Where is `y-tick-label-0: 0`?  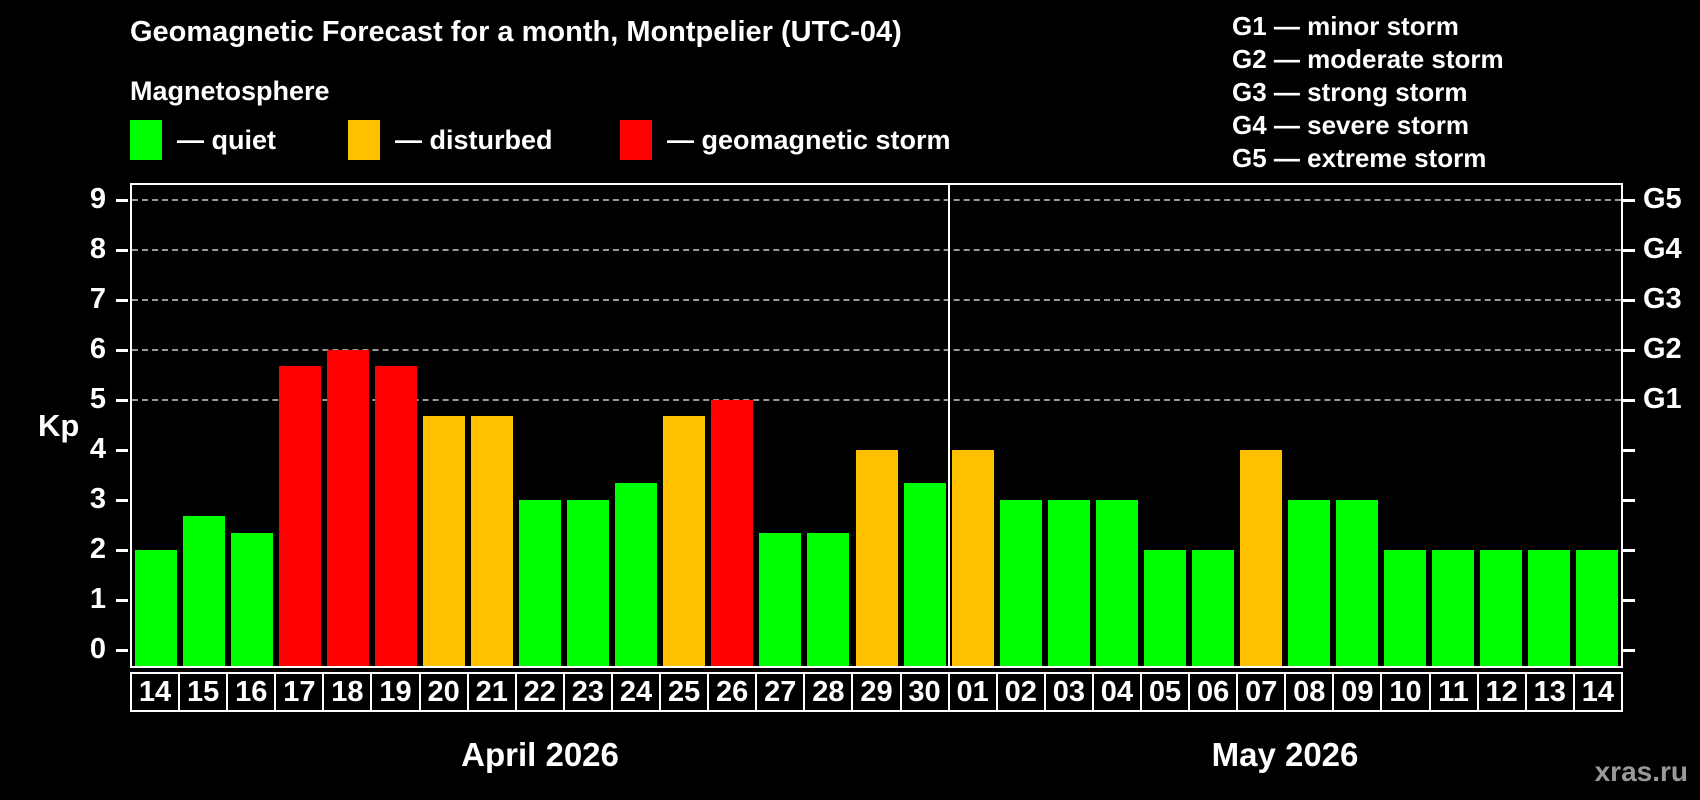
y-tick-label-0: 0 is located at coordinates (97, 649).